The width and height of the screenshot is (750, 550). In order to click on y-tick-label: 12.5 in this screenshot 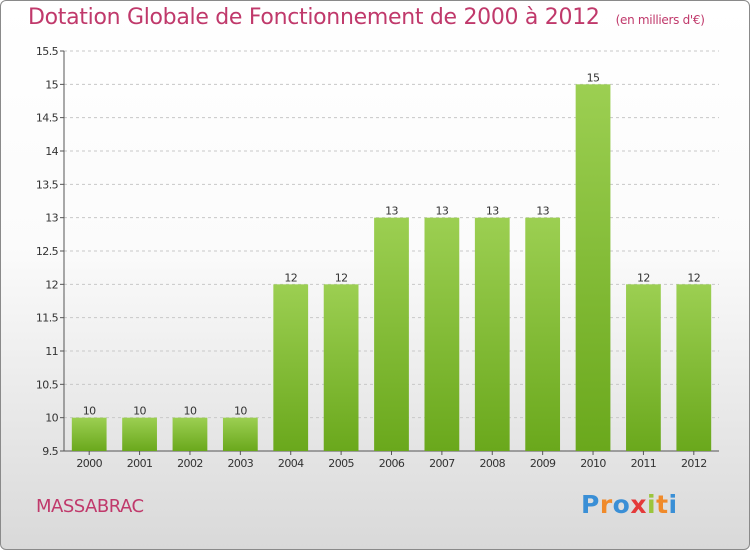, I will do `click(47, 251)`.